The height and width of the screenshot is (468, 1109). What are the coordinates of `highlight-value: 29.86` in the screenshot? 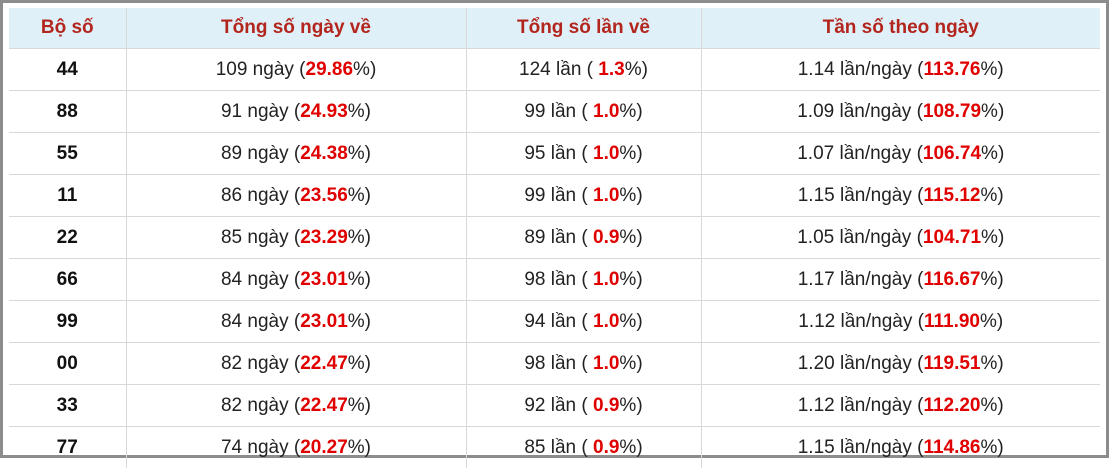 It's located at (330, 69).